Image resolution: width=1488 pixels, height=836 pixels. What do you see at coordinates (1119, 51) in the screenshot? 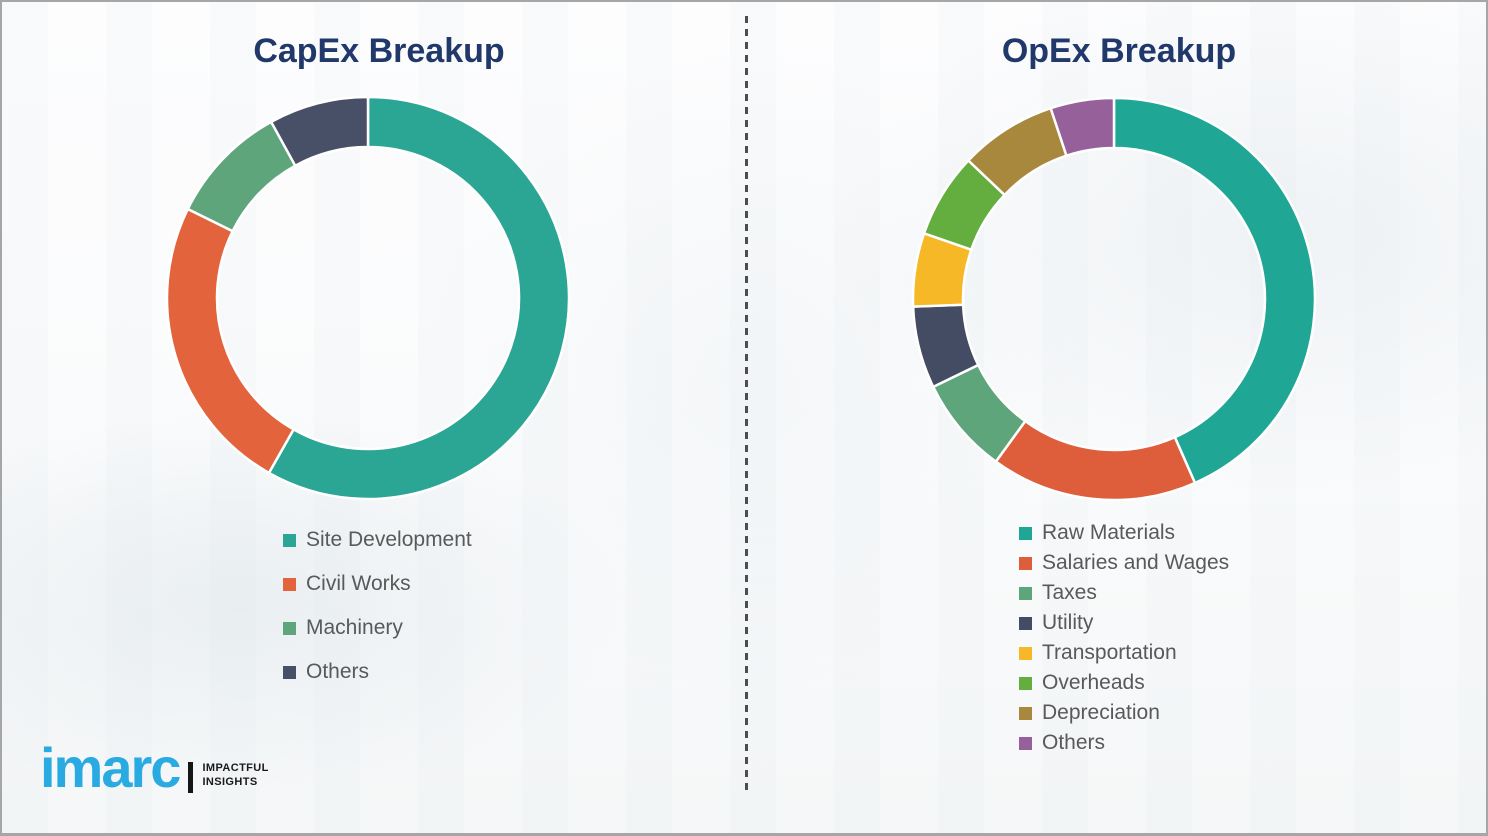
I see `opex-chart-title: OpEx Breakup` at bounding box center [1119, 51].